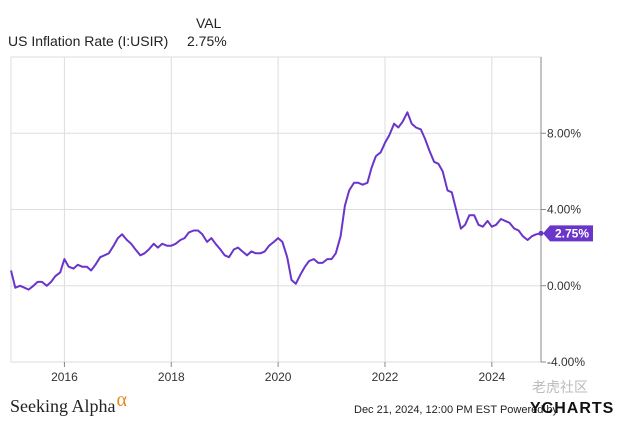  I want to click on seeking-alpha-logo: Seeking Alphaα, so click(68, 403).